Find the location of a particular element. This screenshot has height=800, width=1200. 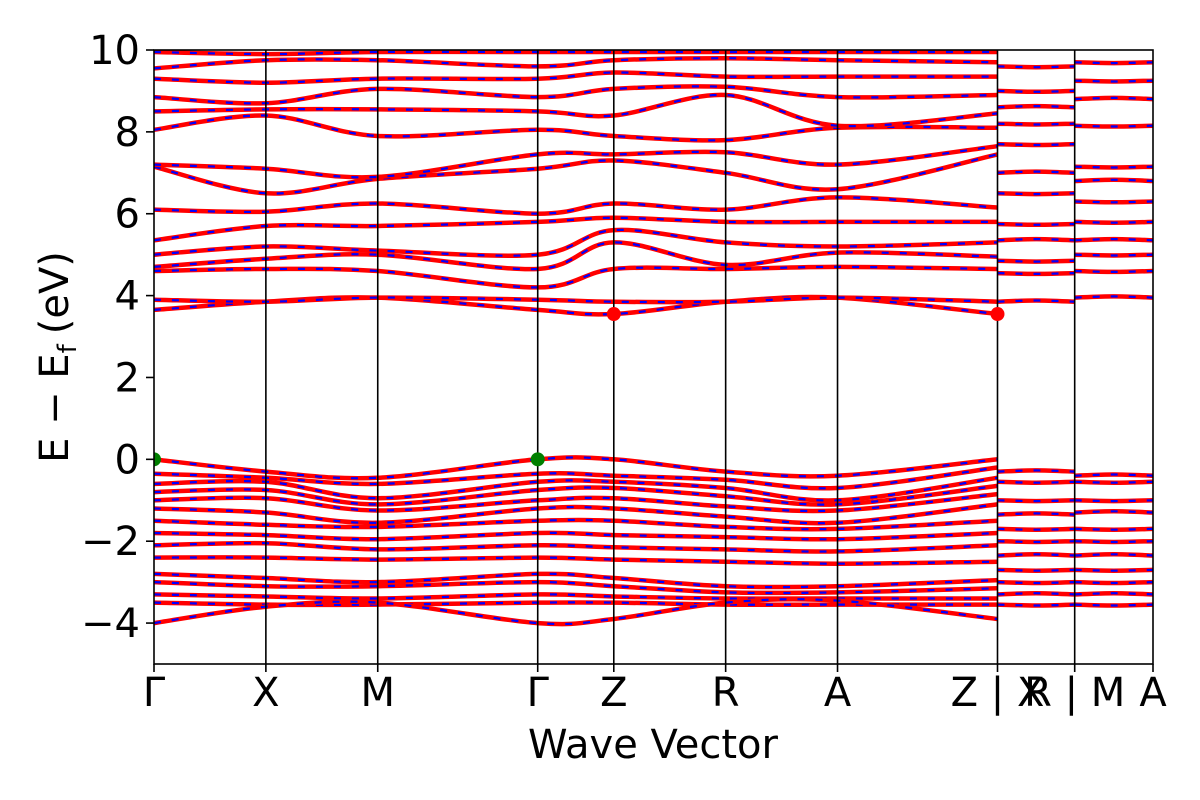

xr-valence-2-spin-down is located at coordinates (1036, 501).